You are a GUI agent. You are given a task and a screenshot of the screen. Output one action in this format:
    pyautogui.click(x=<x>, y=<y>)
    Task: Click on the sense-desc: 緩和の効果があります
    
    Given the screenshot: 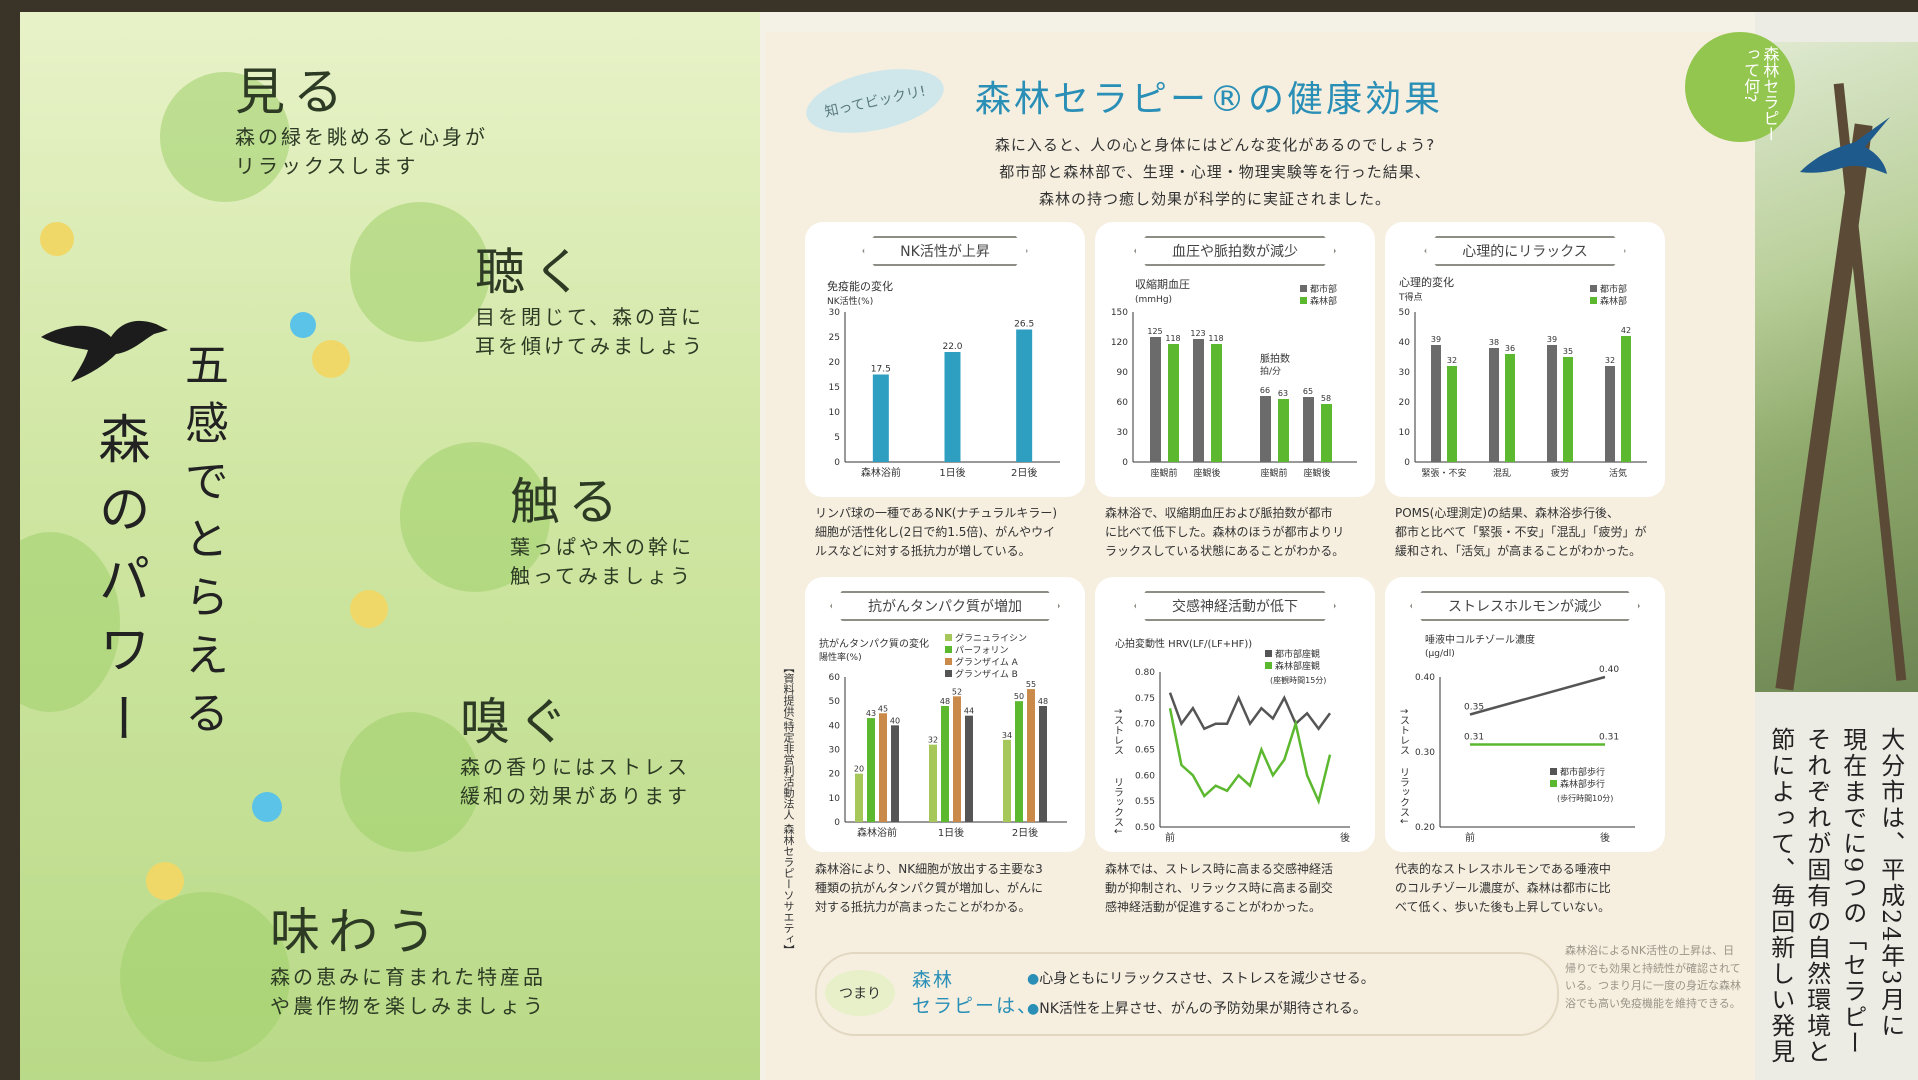 What is the action you would take?
    pyautogui.click(x=575, y=796)
    